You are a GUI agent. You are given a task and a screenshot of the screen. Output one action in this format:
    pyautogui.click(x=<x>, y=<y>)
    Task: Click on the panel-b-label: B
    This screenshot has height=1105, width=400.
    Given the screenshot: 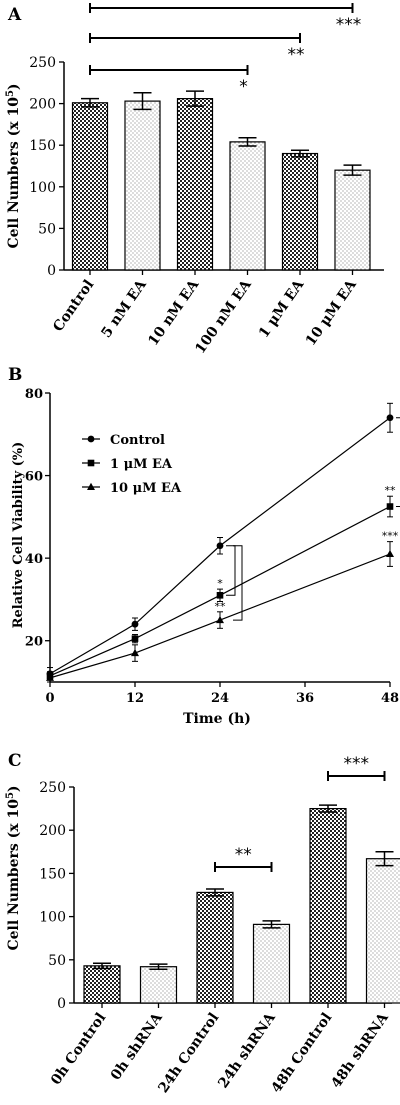 What is the action you would take?
    pyautogui.click(x=15, y=375)
    